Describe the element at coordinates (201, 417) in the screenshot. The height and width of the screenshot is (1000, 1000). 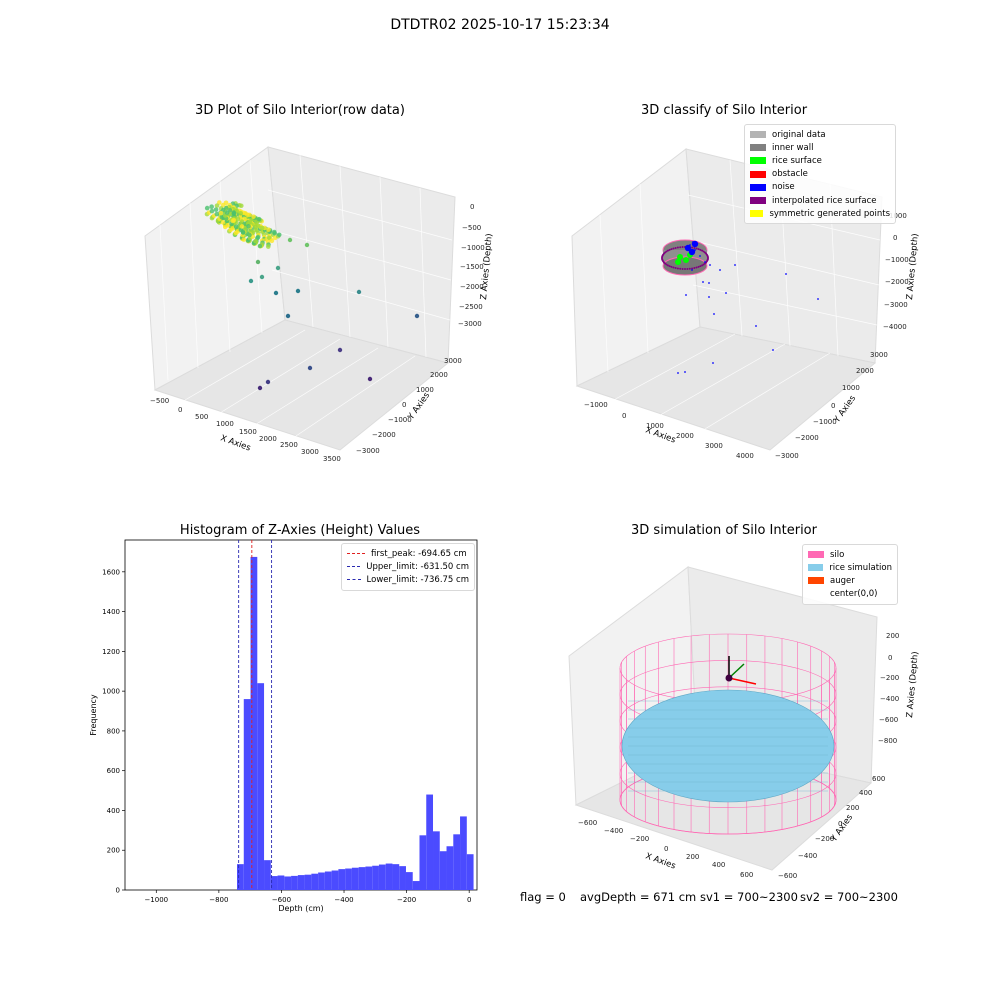
I see `p1-xtick: 500` at that location.